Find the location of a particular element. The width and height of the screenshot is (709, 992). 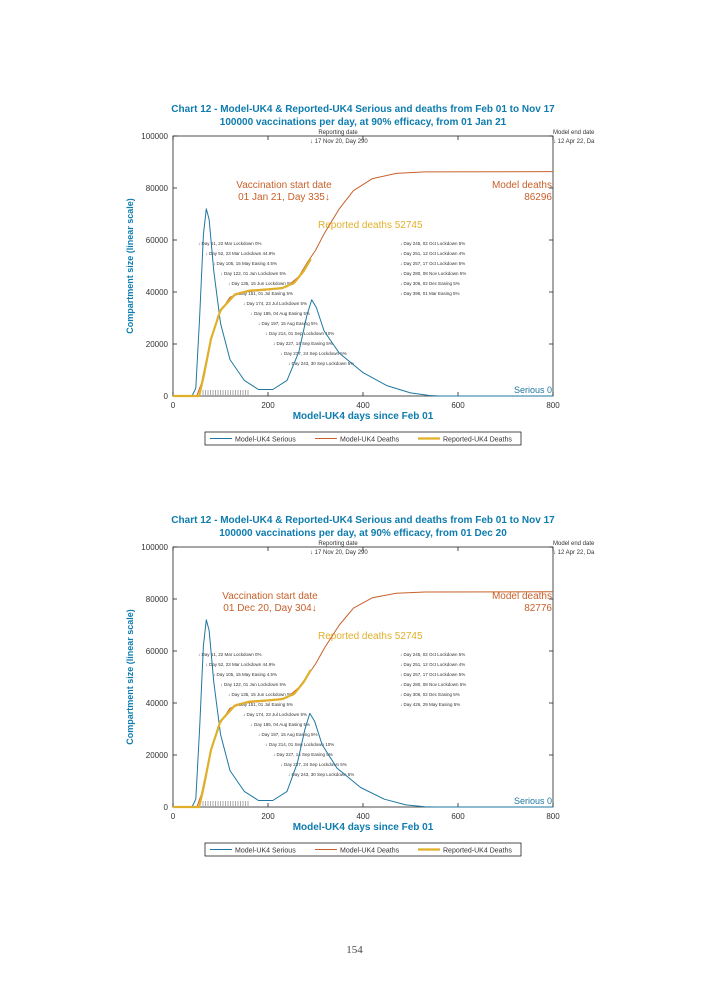

page-number: 154 is located at coordinates (354, 950).